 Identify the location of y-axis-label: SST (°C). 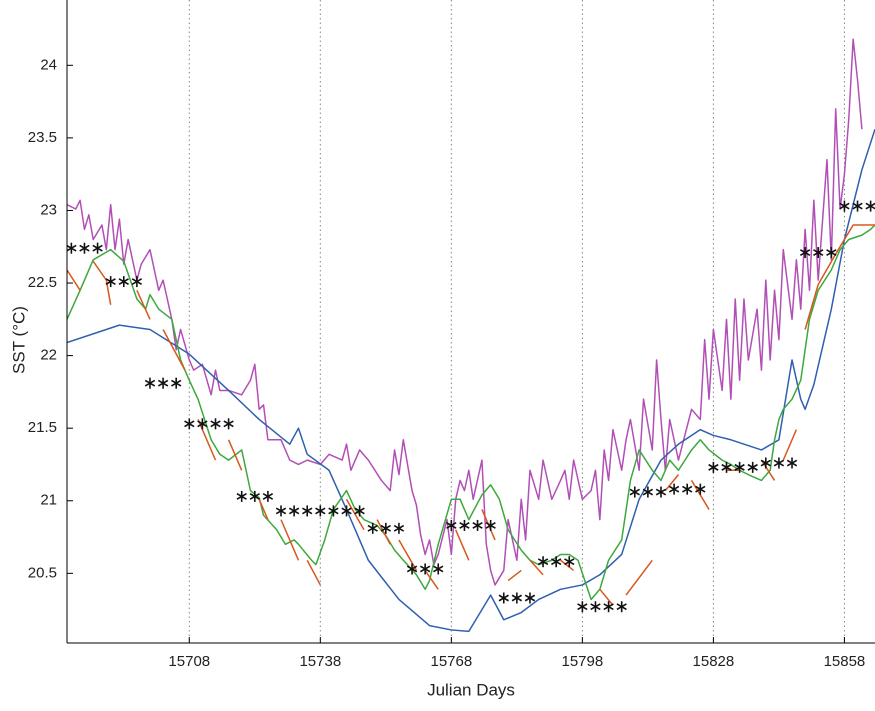
(18, 340).